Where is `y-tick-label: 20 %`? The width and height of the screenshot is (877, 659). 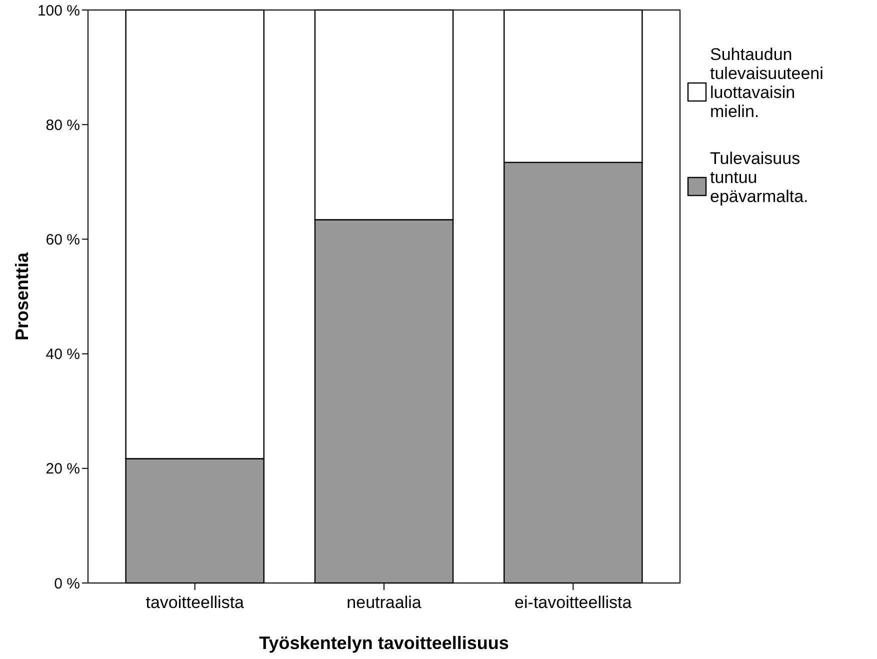 y-tick-label: 20 % is located at coordinates (63, 469).